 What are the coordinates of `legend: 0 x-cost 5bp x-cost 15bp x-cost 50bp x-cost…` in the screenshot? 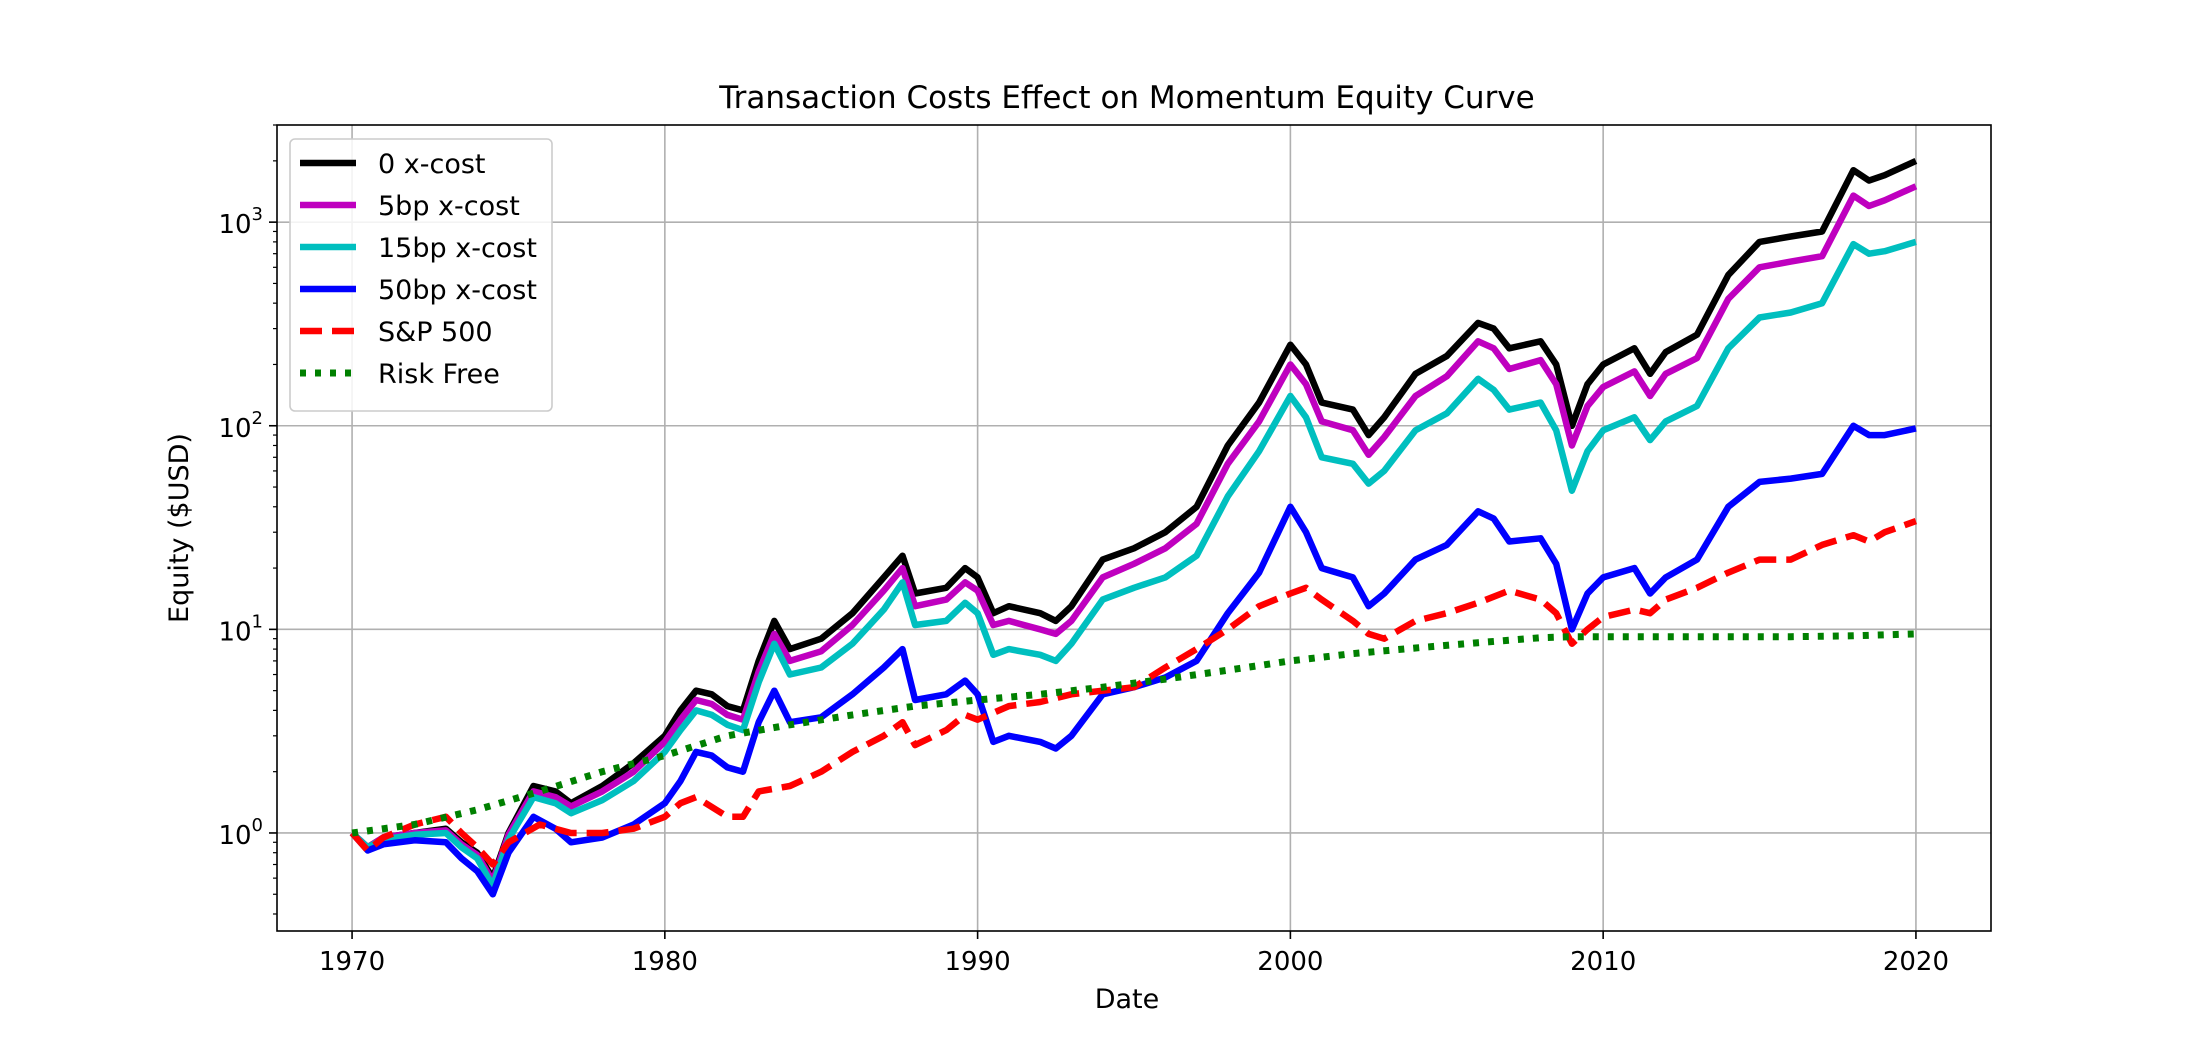 It's located at (421, 275).